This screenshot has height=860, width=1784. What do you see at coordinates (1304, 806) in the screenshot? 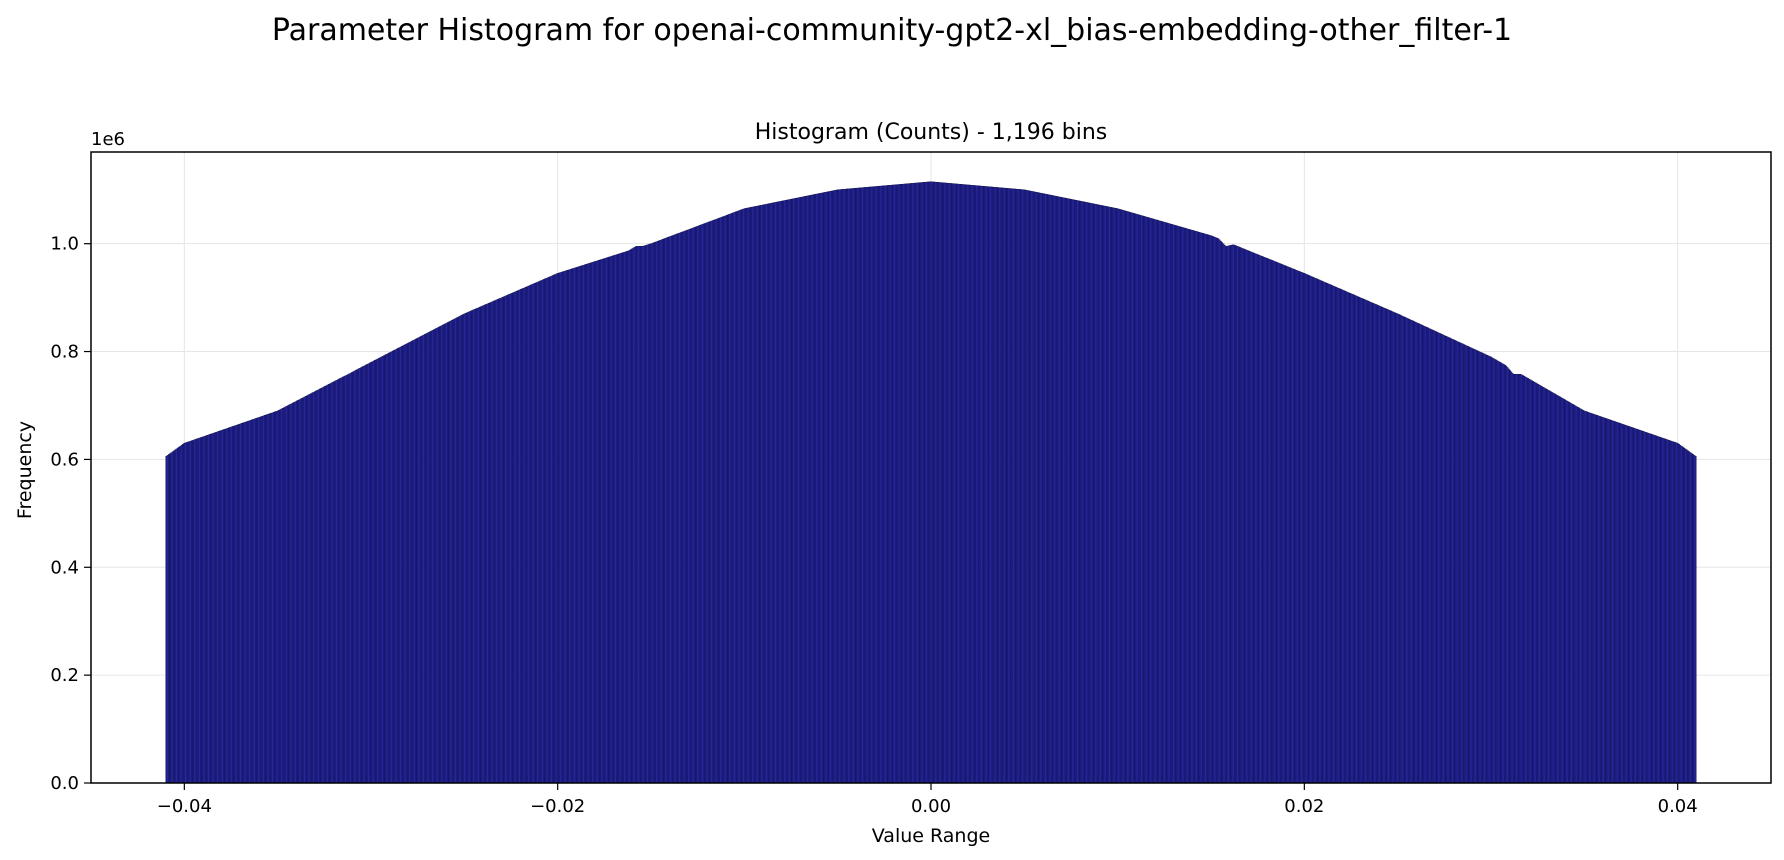
I see `x-tick-label: 0.02` at bounding box center [1304, 806].